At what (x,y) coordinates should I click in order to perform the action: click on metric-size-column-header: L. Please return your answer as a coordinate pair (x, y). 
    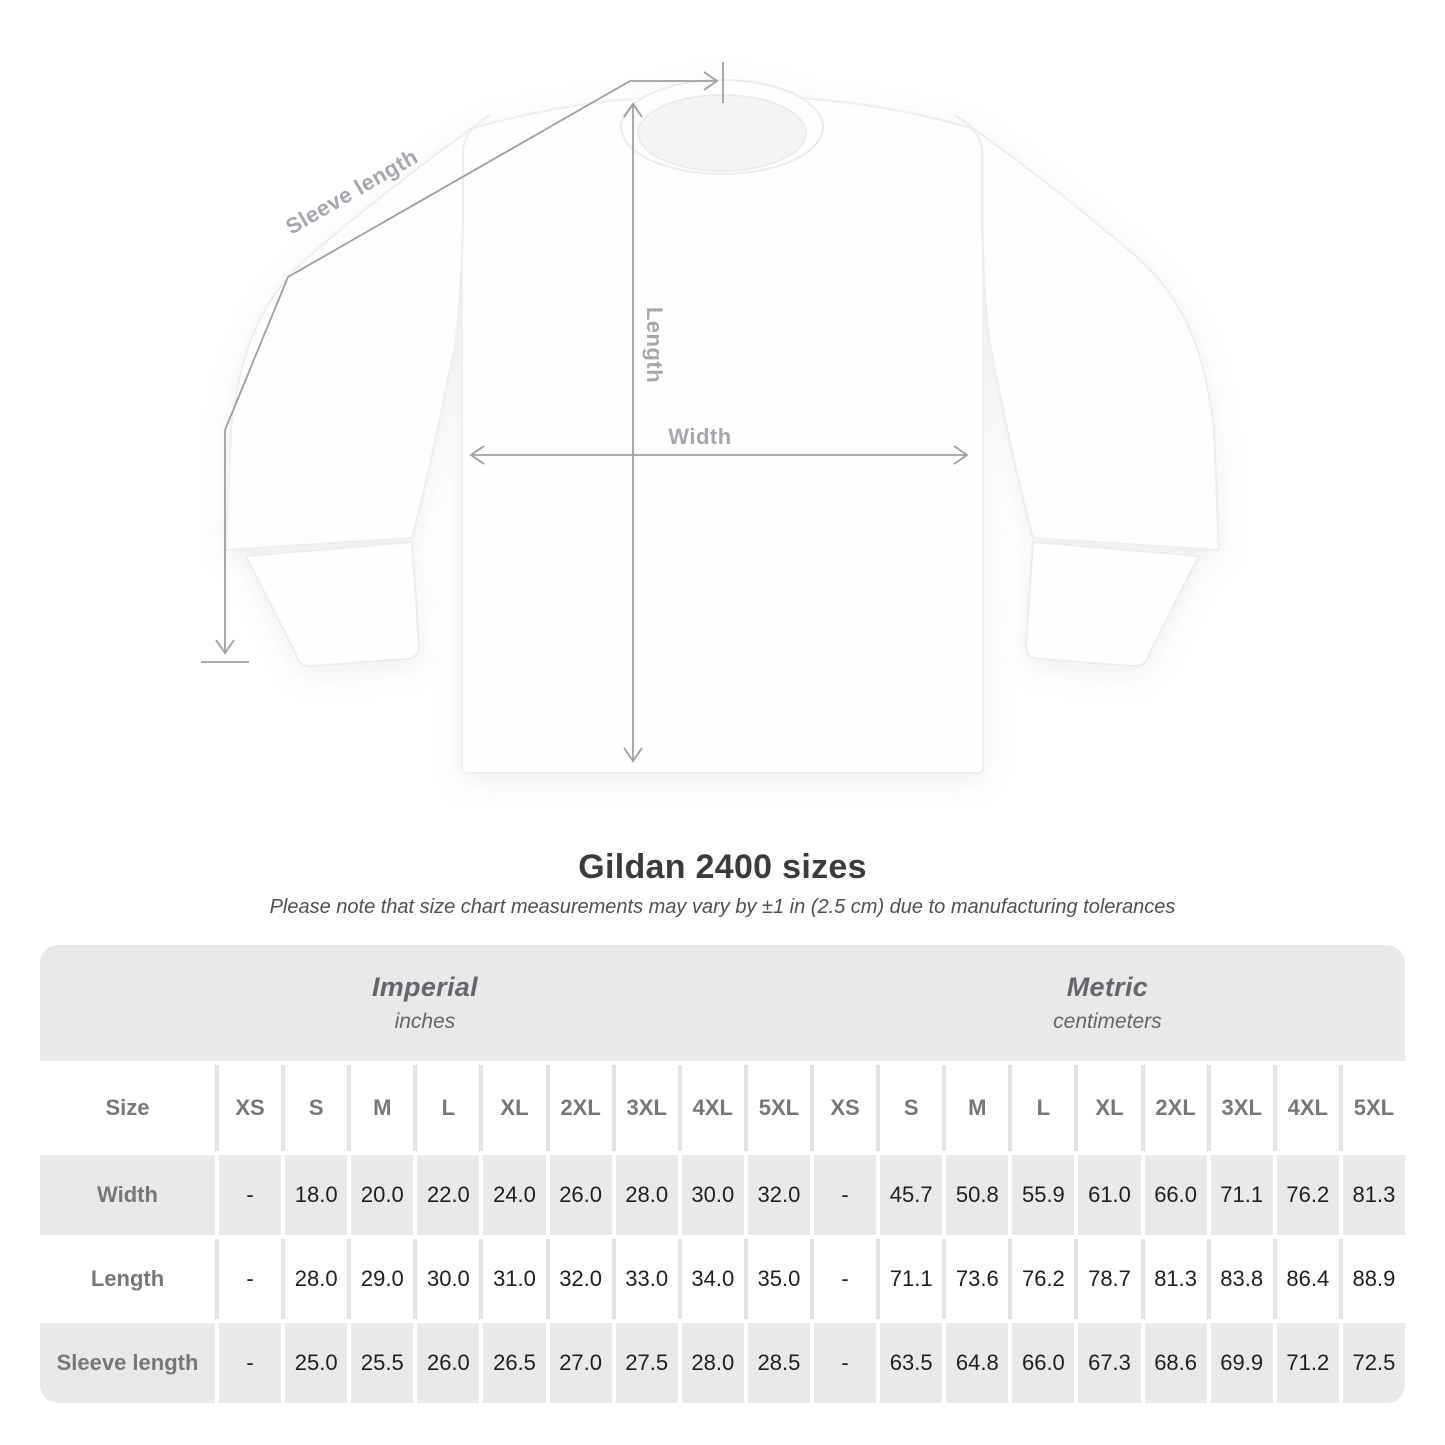
    Looking at the image, I should click on (1043, 1108).